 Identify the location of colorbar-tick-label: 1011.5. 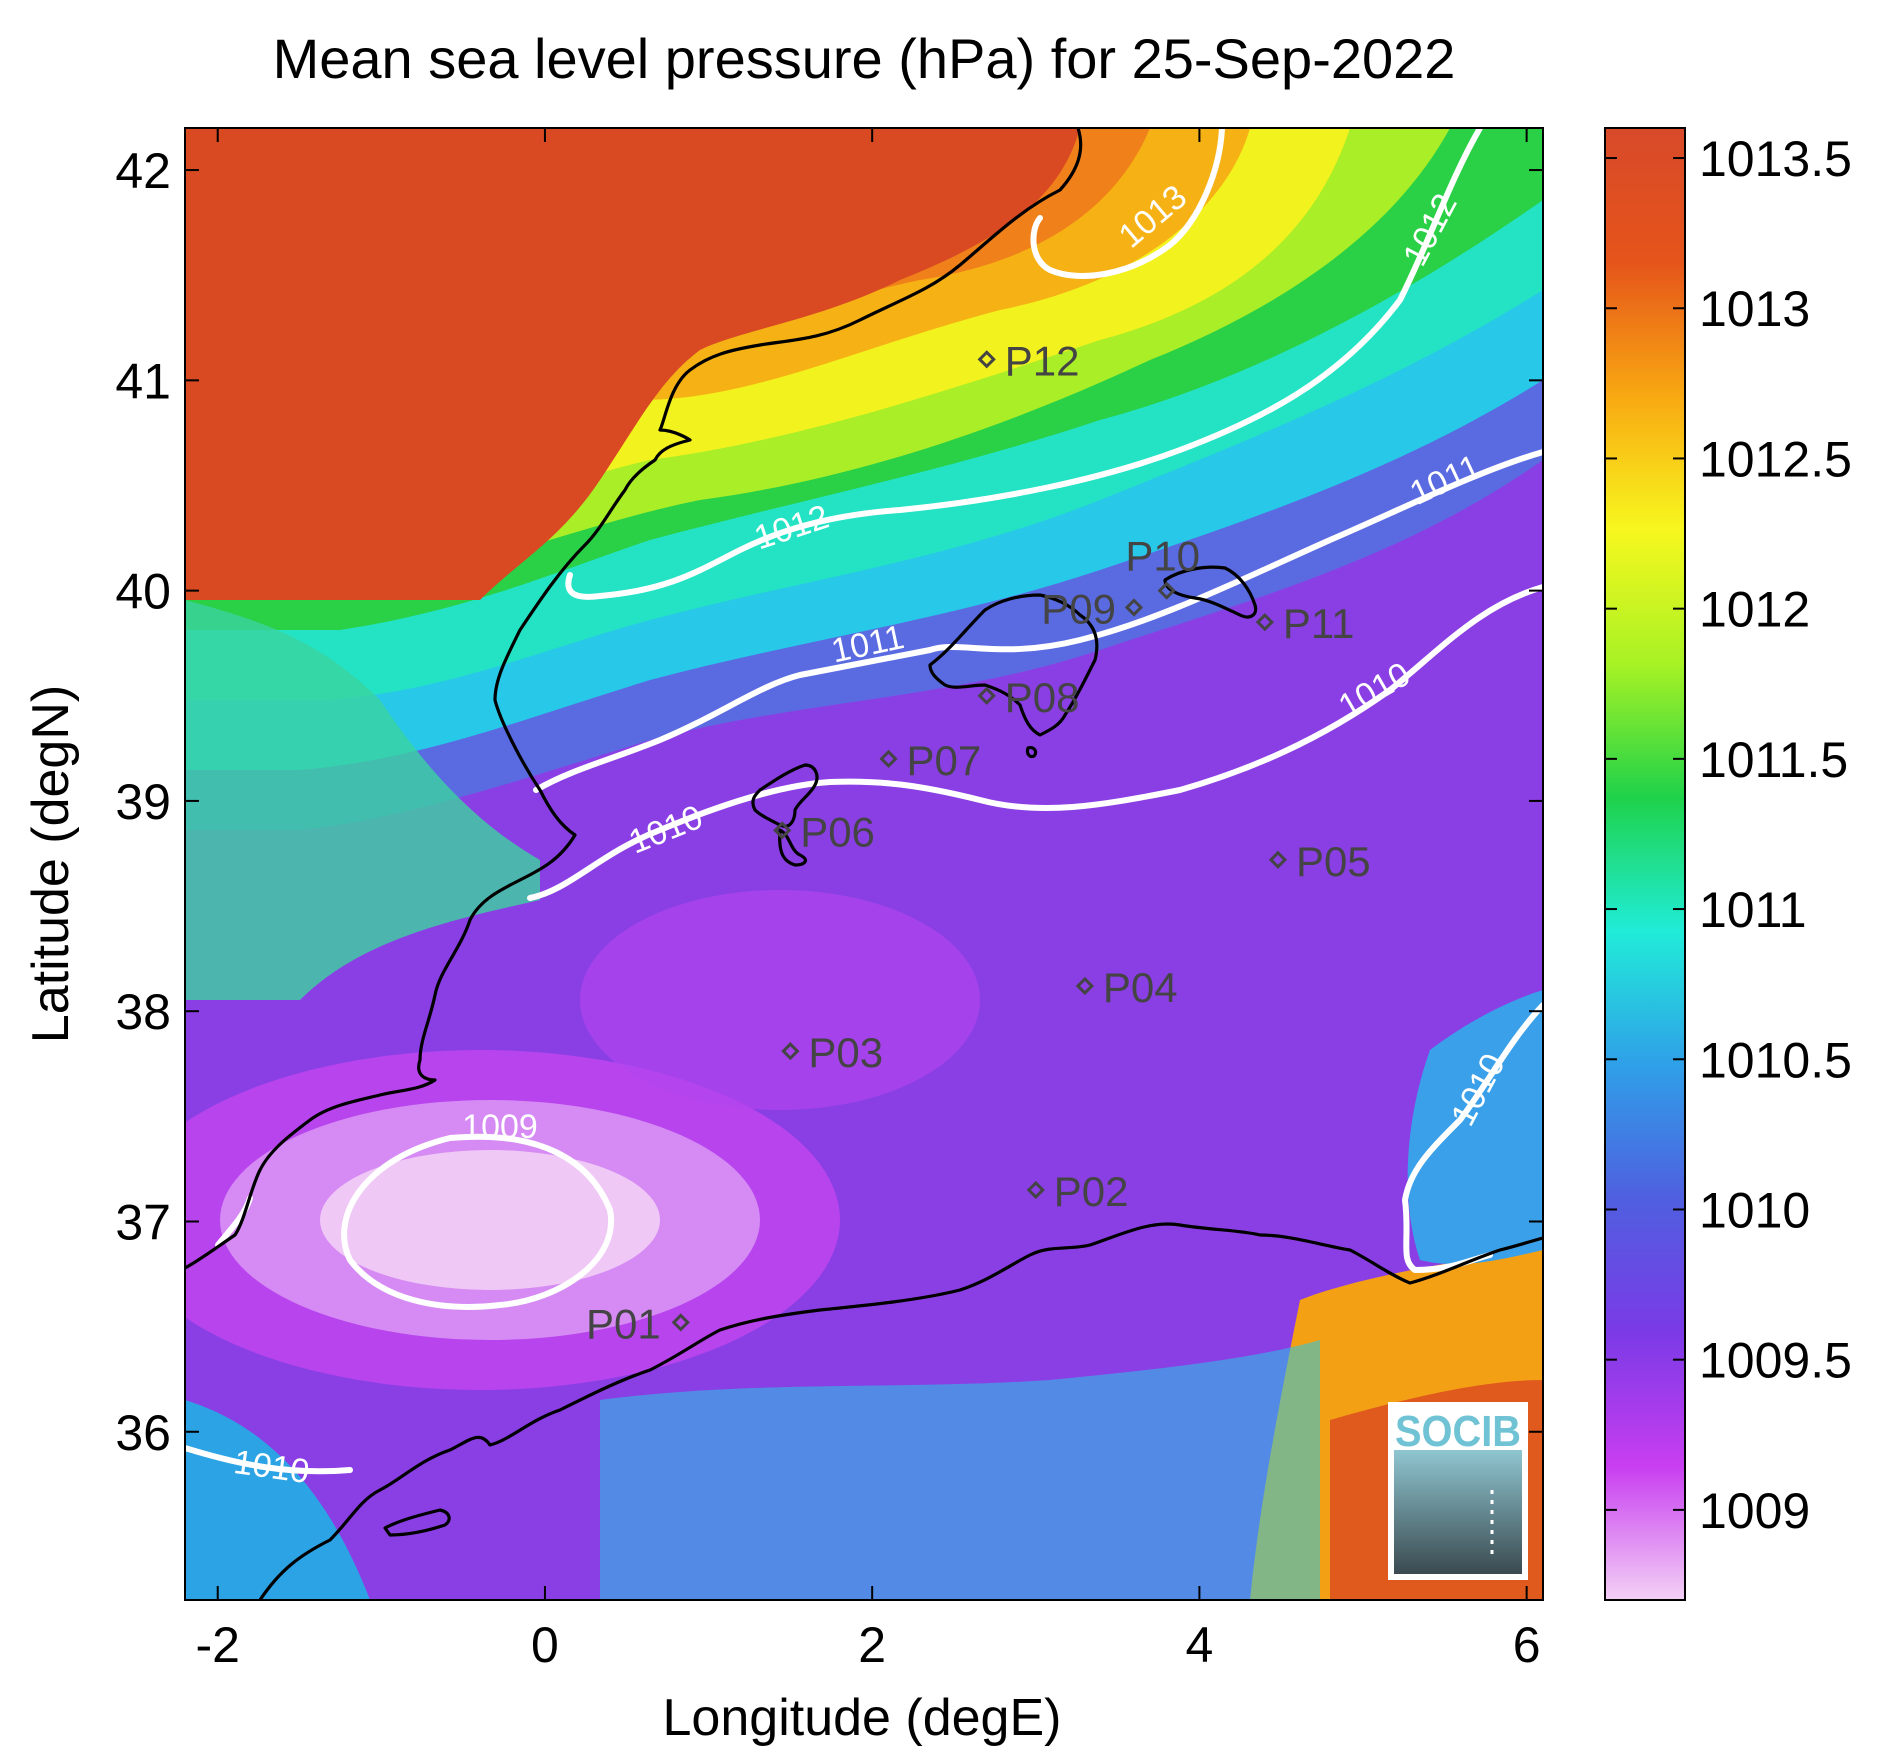
(1773, 760).